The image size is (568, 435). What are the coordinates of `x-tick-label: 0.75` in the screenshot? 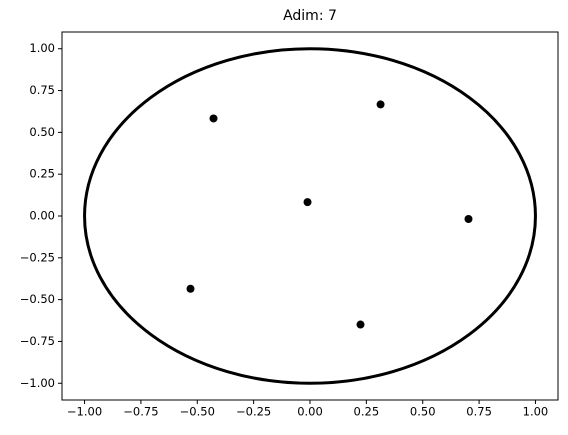 It's located at (479, 412).